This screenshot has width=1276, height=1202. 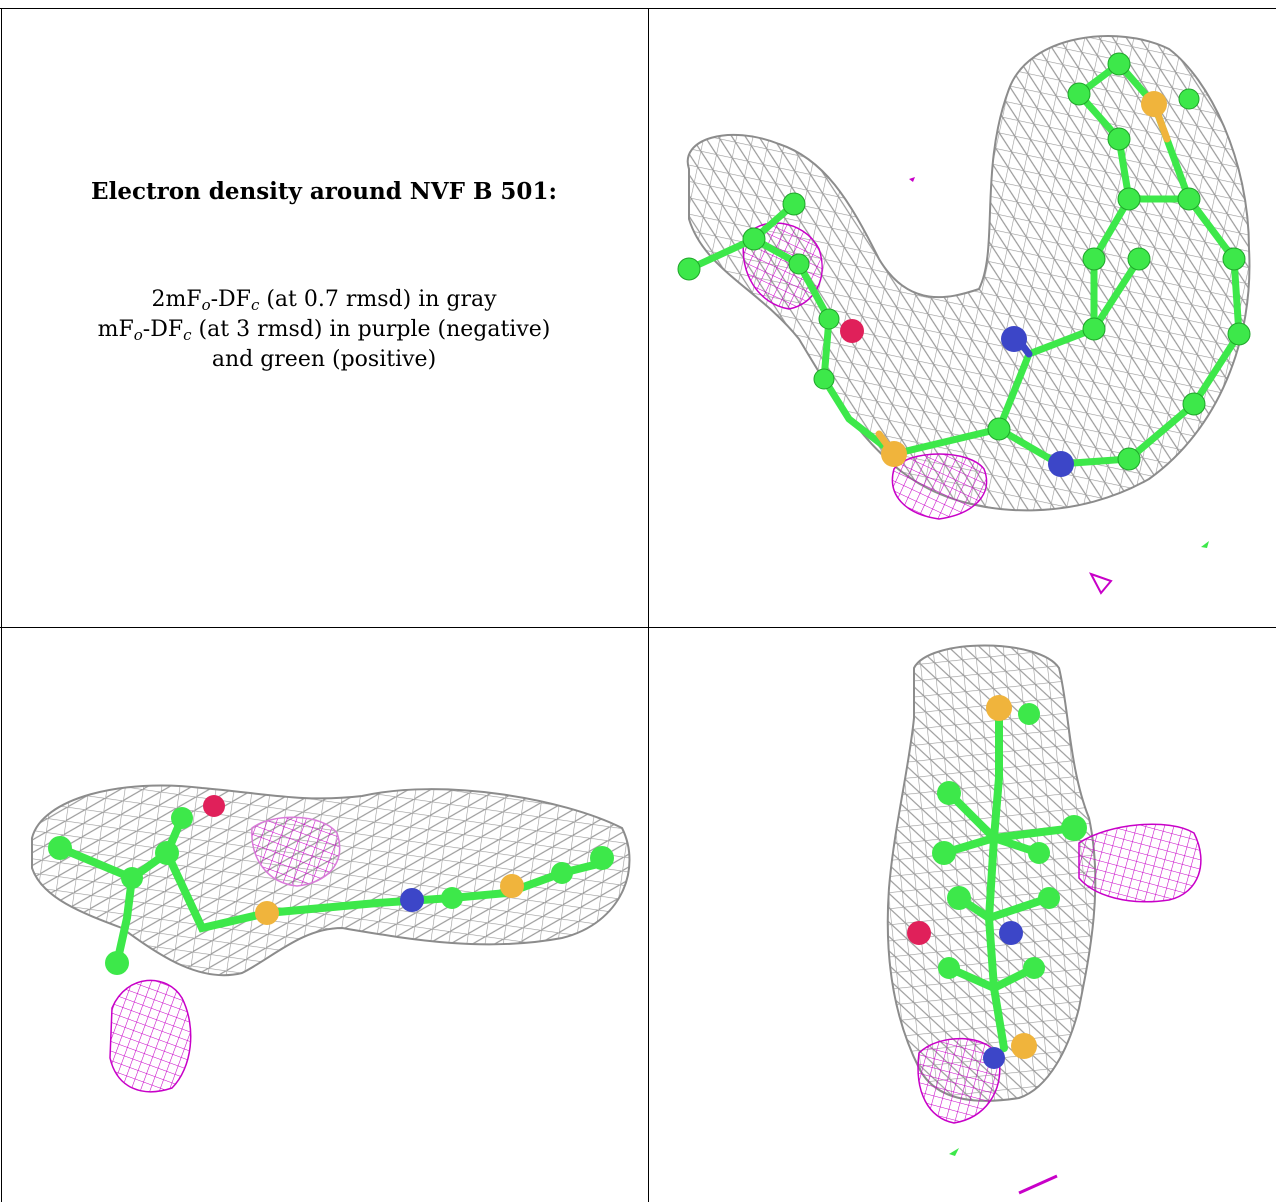 What do you see at coordinates (331, 938) in the screenshot?
I see `ligand-side-view-icon` at bounding box center [331, 938].